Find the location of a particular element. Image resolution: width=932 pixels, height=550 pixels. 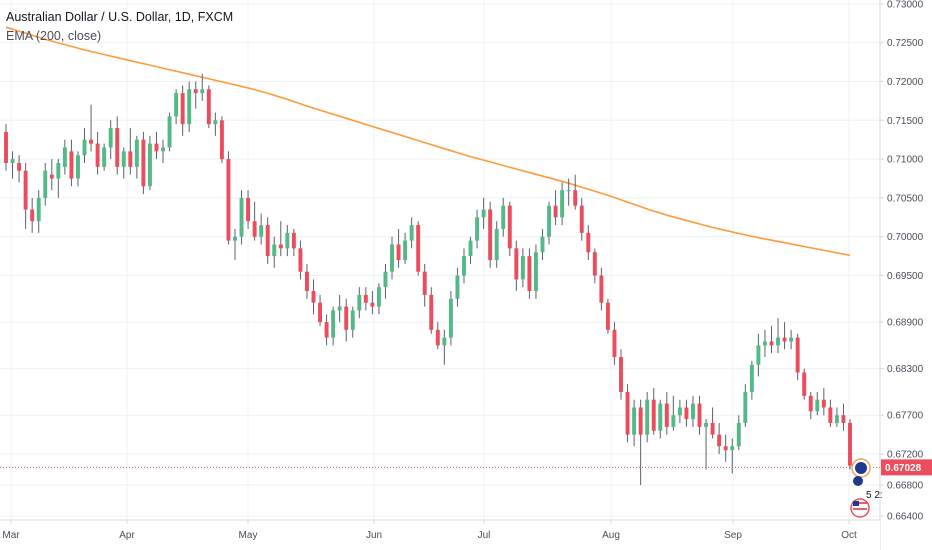

time-tick-label: Aug is located at coordinates (611, 535).